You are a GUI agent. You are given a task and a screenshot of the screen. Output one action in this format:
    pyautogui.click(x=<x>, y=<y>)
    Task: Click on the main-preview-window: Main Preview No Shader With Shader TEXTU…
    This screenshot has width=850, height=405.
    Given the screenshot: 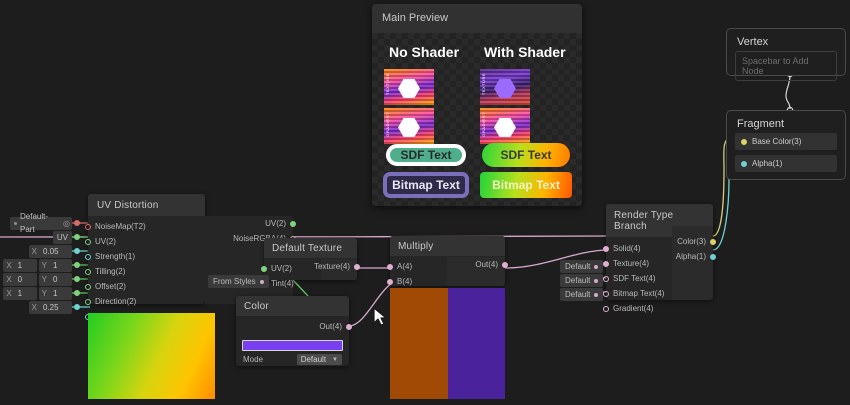 What is the action you would take?
    pyautogui.click(x=477, y=105)
    